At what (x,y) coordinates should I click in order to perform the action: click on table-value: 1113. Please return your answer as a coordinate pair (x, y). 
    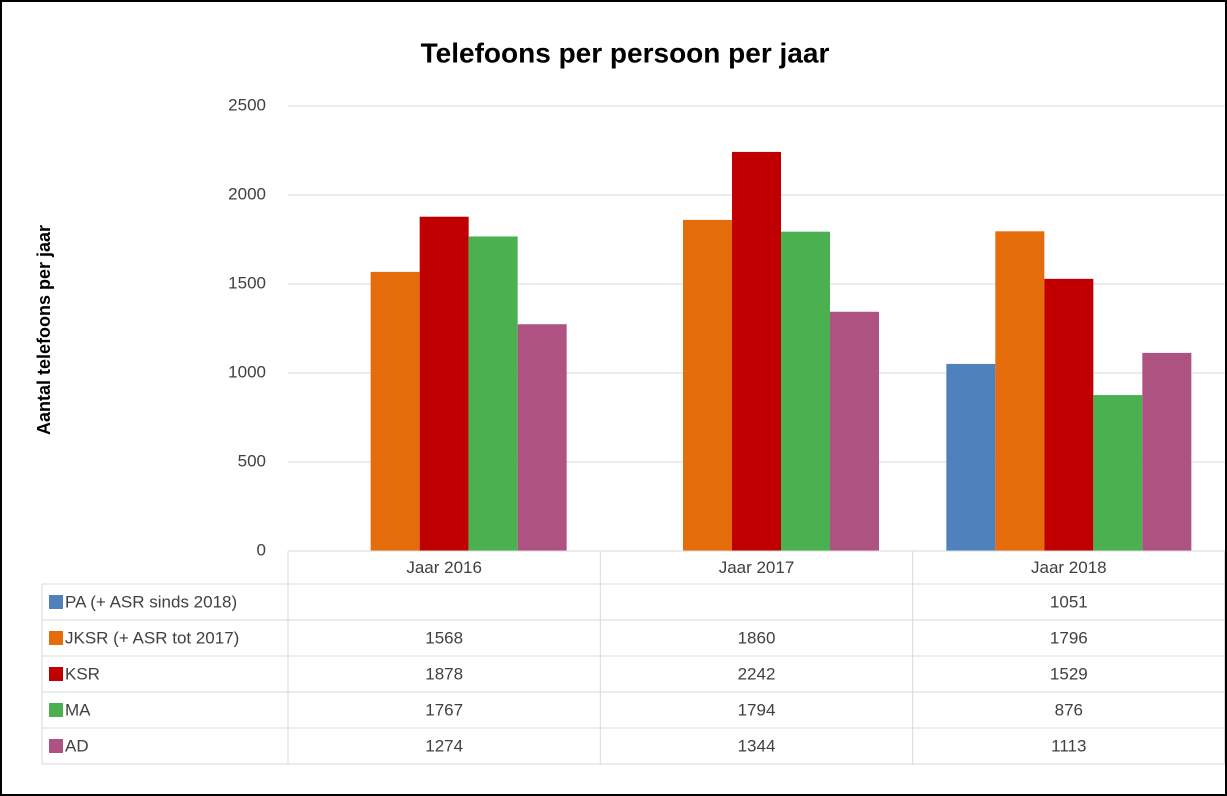
    Looking at the image, I should click on (1068, 745).